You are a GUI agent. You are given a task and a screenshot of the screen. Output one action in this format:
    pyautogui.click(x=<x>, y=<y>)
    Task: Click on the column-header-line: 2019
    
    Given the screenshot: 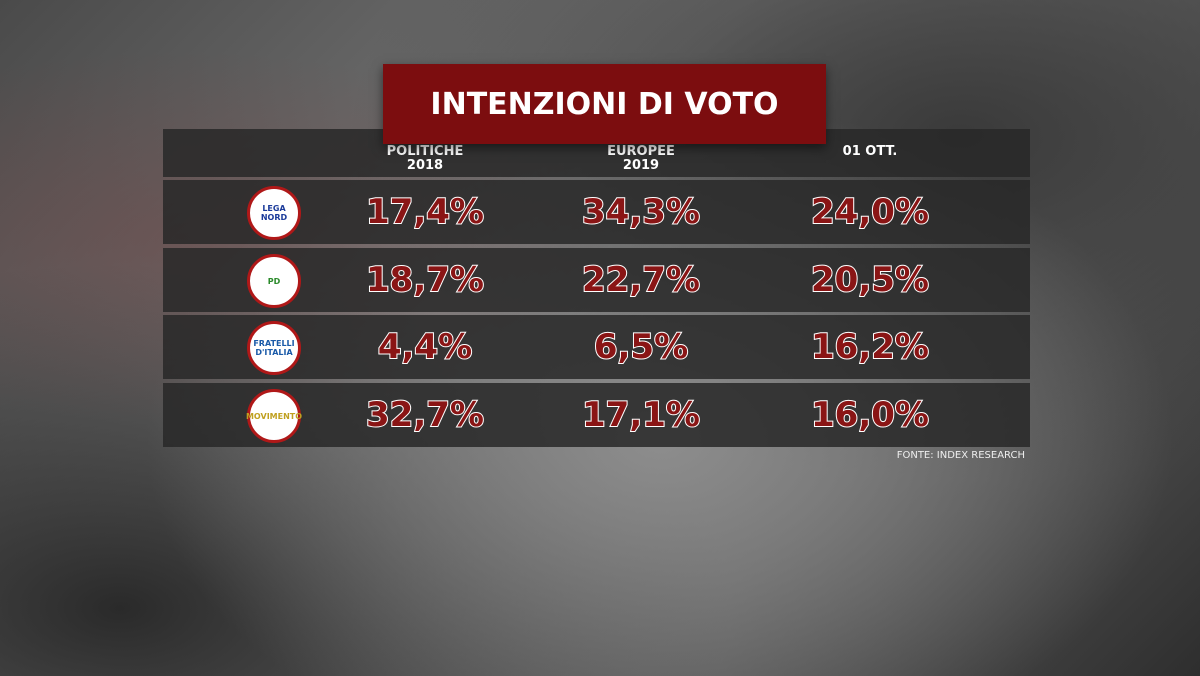 What is the action you would take?
    pyautogui.click(x=641, y=165)
    